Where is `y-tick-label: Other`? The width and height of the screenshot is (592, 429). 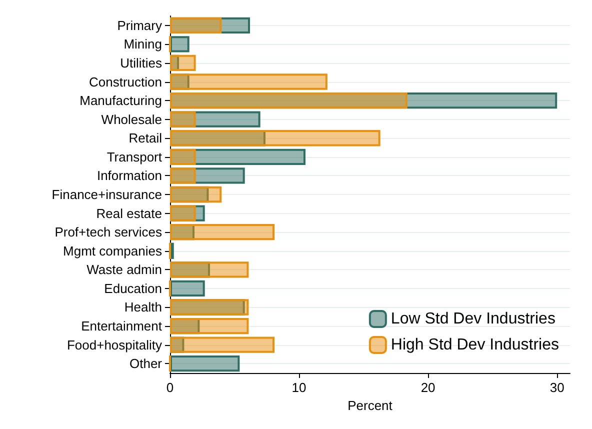
y-tick-label: Other is located at coordinates (146, 364).